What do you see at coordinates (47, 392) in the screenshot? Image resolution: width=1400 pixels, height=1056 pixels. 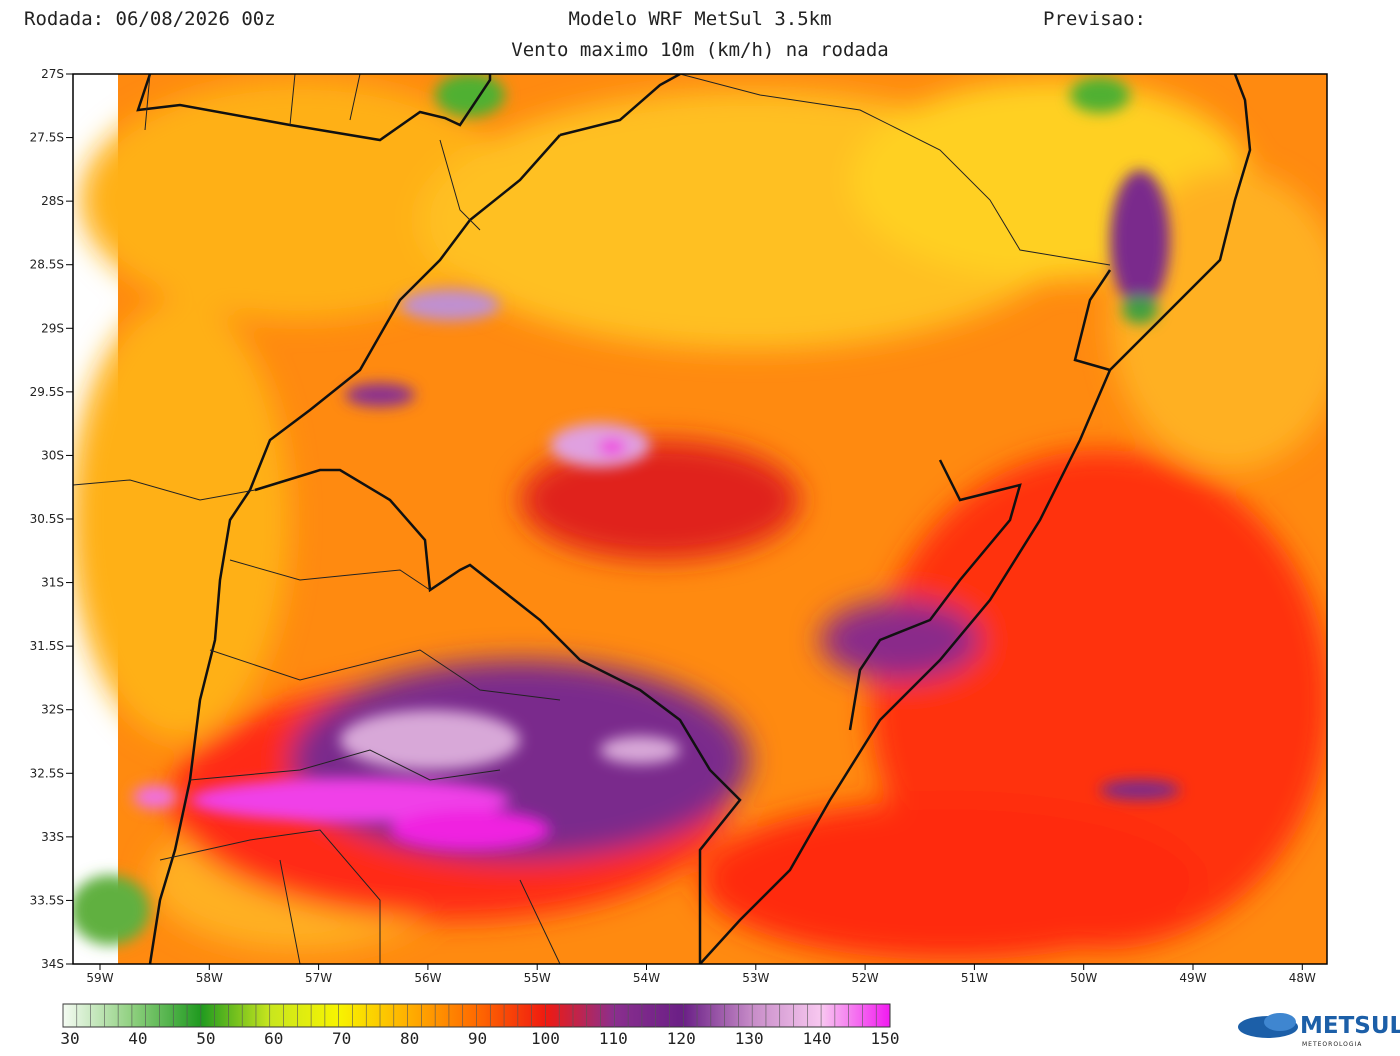 I see `lat-label: 29.5S` at bounding box center [47, 392].